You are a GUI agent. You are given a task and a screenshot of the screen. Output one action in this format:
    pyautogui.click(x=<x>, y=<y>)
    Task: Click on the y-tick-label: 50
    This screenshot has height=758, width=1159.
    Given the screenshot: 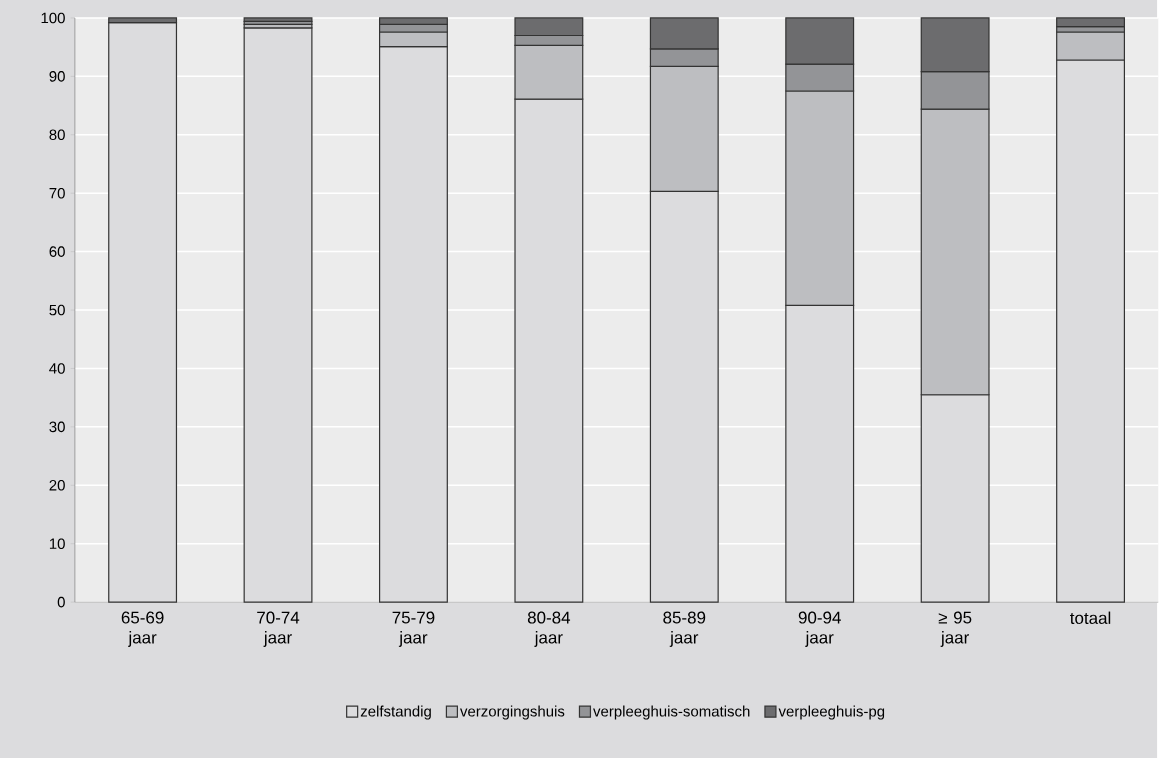 What is the action you would take?
    pyautogui.click(x=57, y=310)
    